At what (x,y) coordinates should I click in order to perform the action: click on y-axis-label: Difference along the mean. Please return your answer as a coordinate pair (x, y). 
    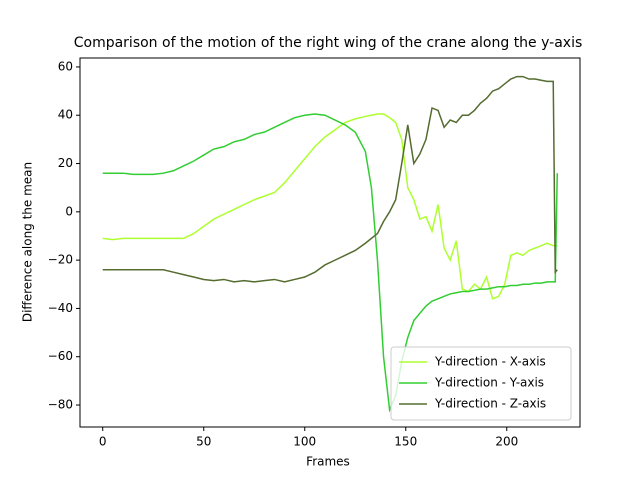
    Looking at the image, I should click on (28, 242).